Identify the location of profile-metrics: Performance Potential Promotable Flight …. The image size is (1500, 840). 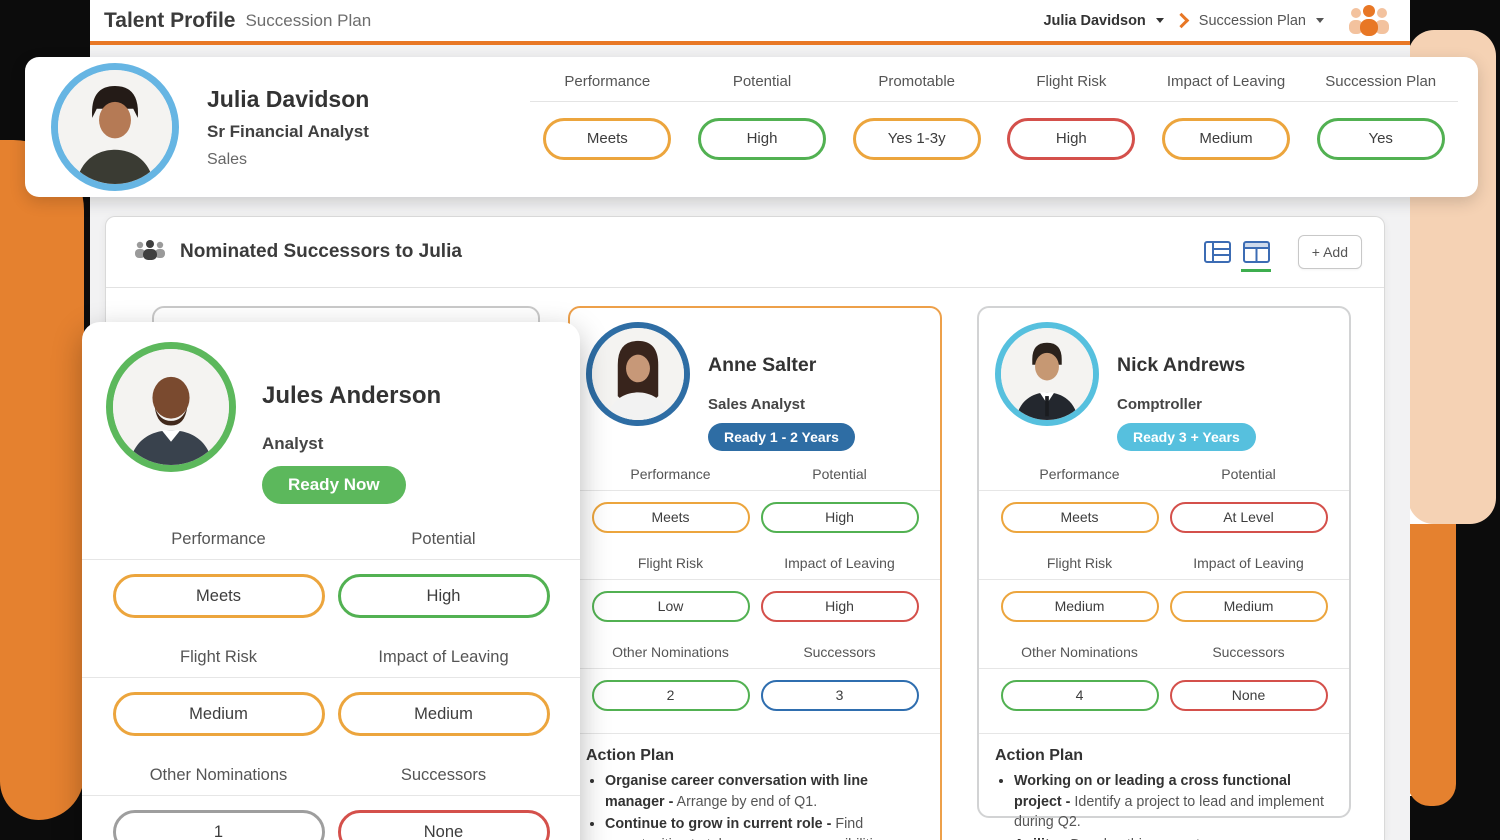
(994, 116).